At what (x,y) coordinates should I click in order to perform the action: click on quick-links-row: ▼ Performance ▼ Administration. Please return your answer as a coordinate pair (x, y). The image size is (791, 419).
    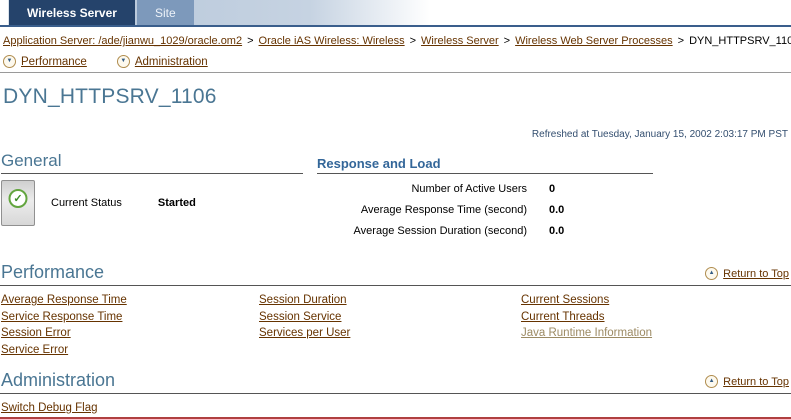
    Looking at the image, I should click on (397, 61).